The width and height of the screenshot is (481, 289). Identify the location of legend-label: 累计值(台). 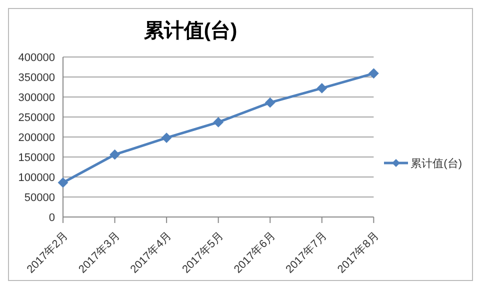
(436, 163).